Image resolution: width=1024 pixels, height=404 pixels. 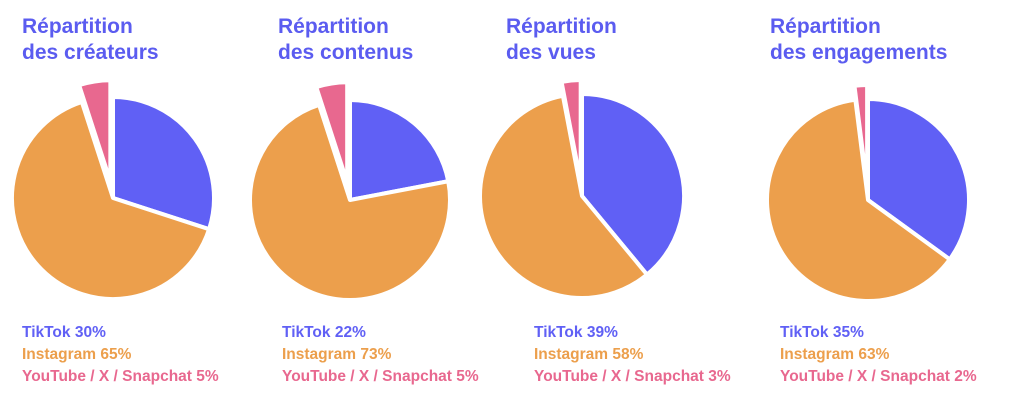 I want to click on legend-tiktok: TikTok 39%, so click(x=576, y=332).